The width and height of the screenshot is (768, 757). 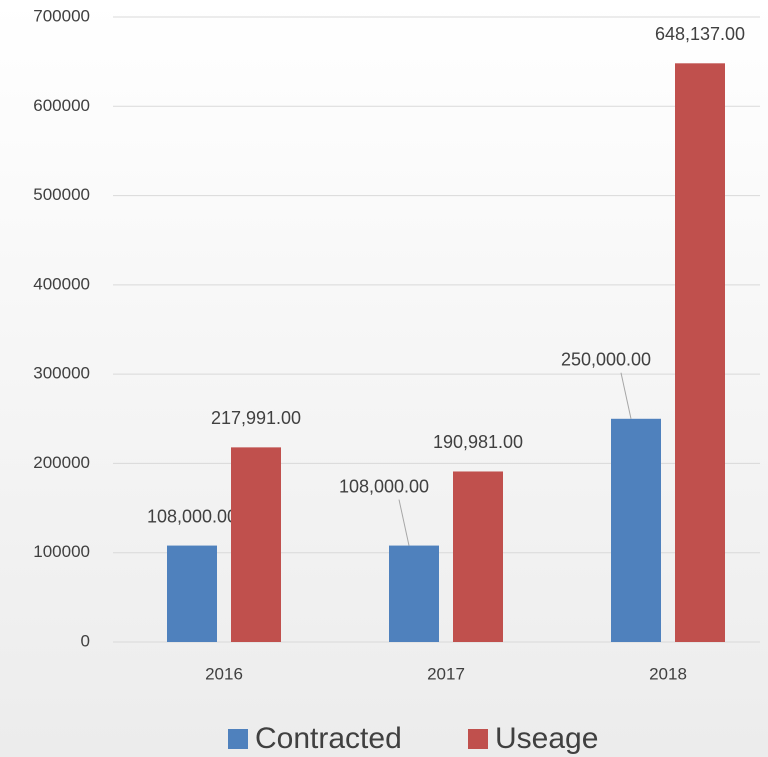 I want to click on y-tick-label: 0, so click(x=85, y=640).